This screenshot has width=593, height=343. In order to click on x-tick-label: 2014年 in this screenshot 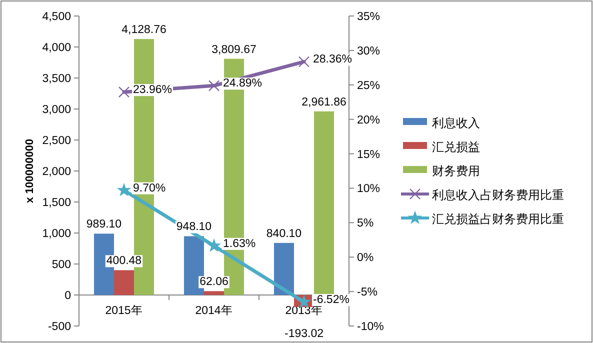, I will do `click(214, 310)`.